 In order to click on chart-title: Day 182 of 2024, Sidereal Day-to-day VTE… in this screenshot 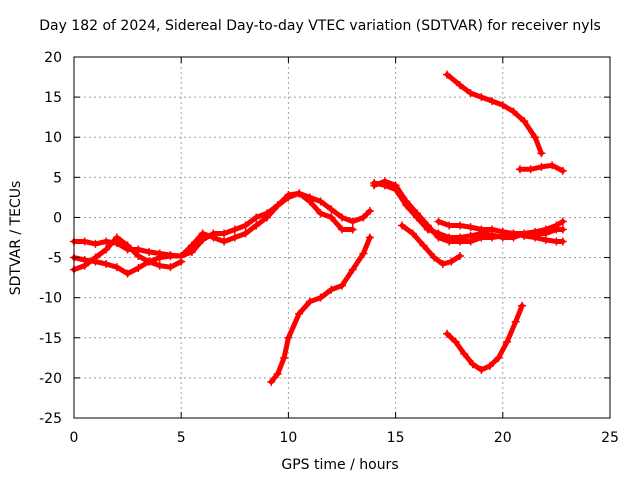, I will do `click(320, 26)`.